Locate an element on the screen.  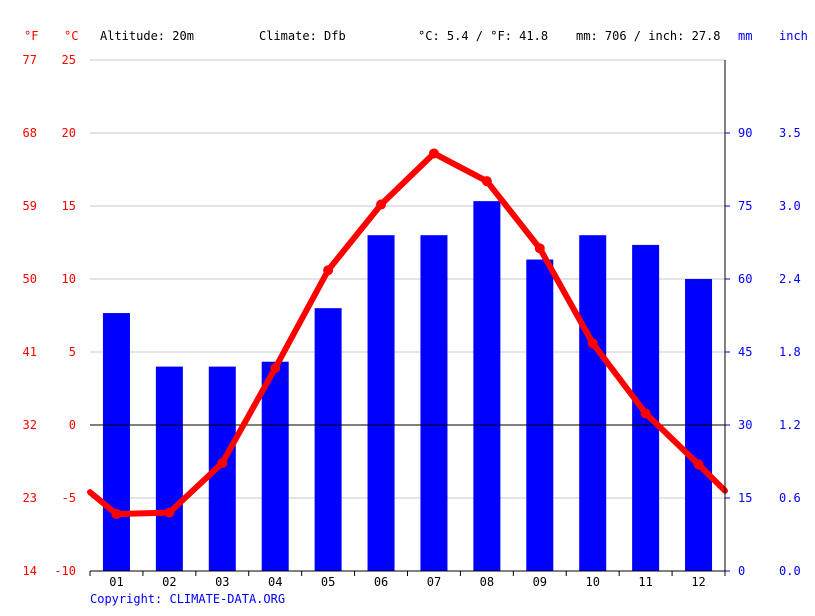
copyright-link: Copyright: CLIMATE-DATA.ORG is located at coordinates (187, 599).